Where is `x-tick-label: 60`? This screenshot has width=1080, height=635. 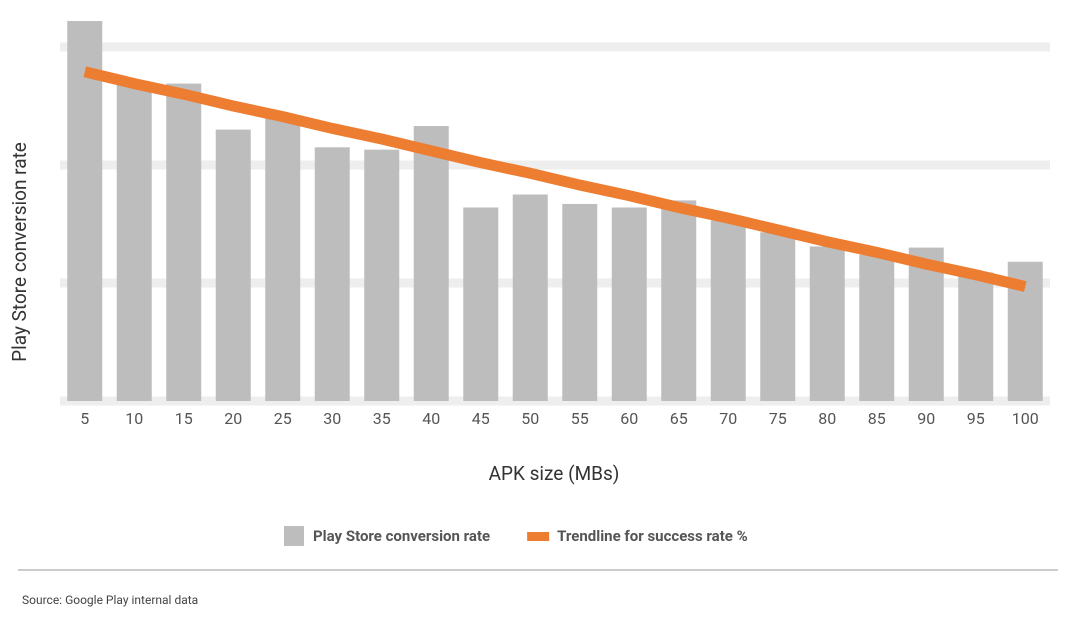 x-tick-label: 60 is located at coordinates (629, 418).